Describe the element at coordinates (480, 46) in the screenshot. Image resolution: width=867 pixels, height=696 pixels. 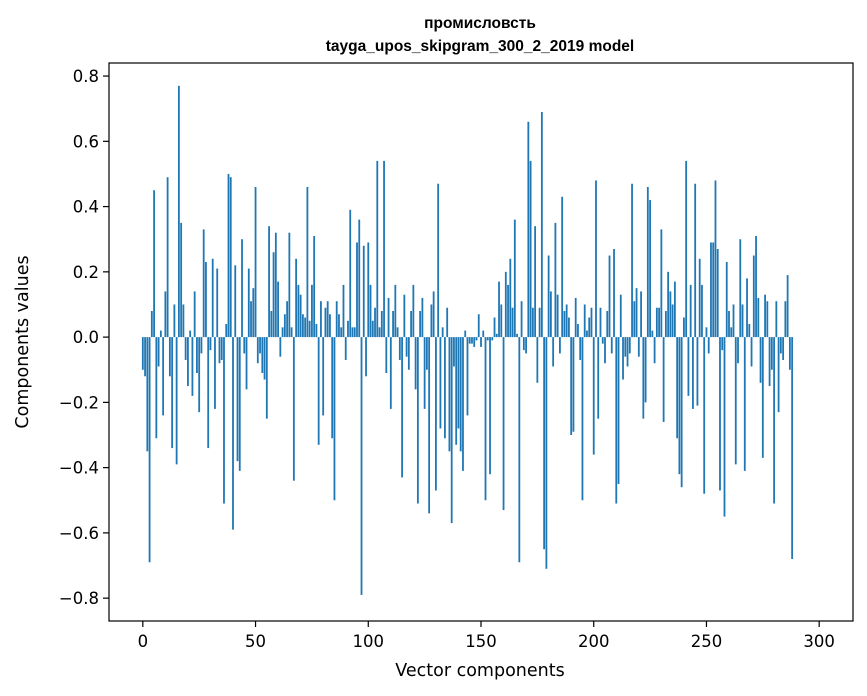
I see `chart-title-line2: tayga_upos_skipgram_300_2_2019 model` at that location.